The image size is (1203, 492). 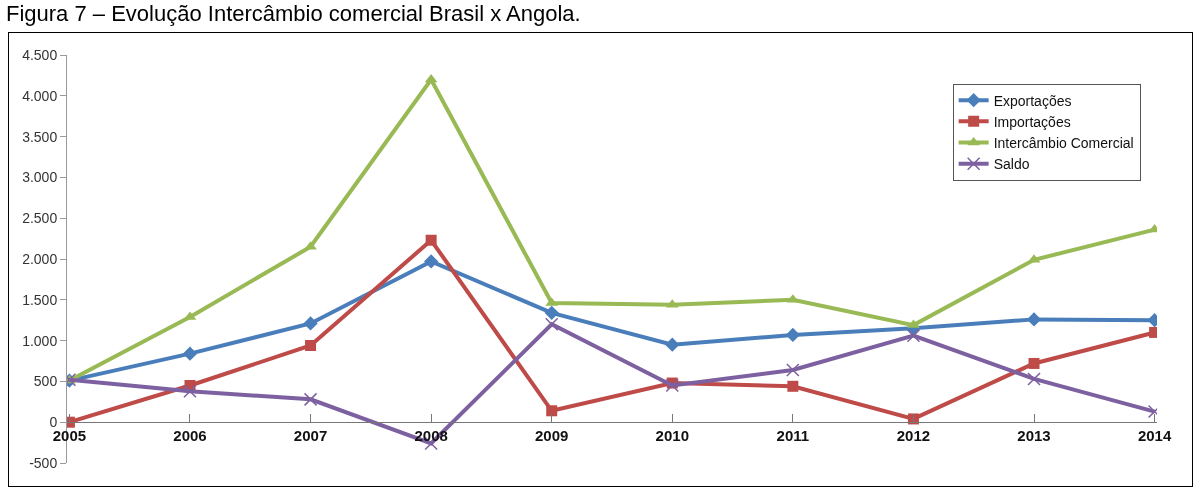 I want to click on y-tick-label: 4.500, so click(x=40, y=54).